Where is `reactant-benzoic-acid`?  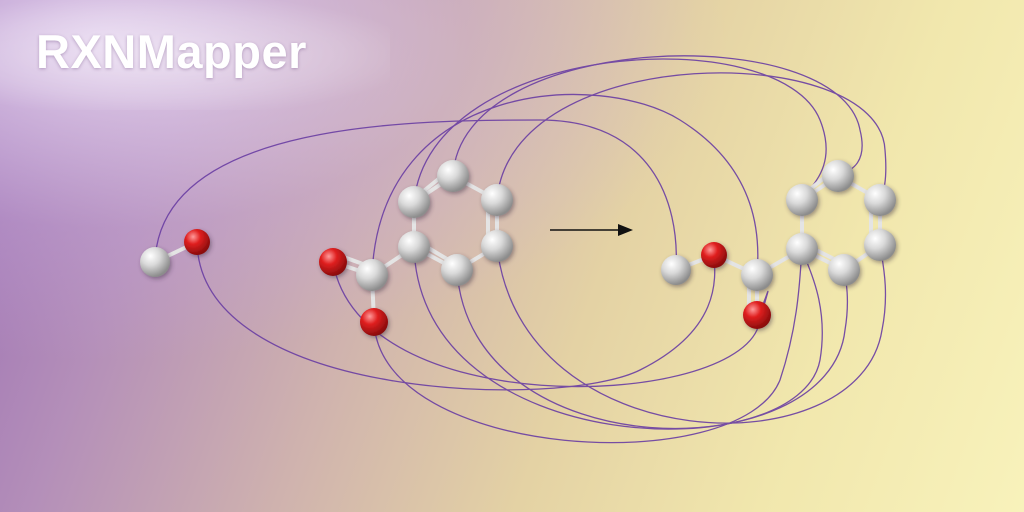
reactant-benzoic-acid is located at coordinates (416, 248).